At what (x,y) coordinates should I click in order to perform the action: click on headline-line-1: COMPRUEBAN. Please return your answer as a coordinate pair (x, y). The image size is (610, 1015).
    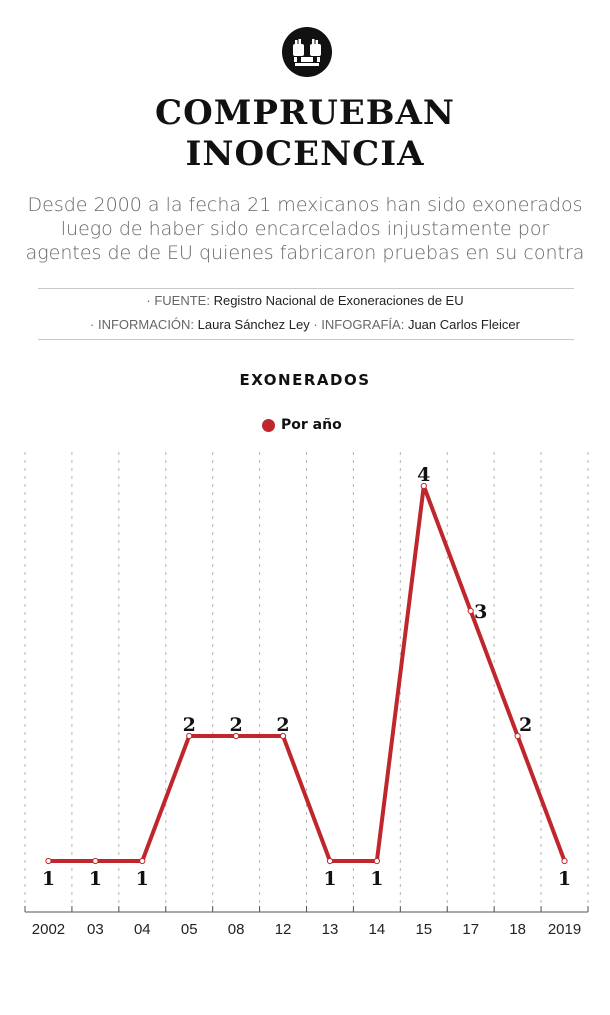
    Looking at the image, I should click on (305, 113).